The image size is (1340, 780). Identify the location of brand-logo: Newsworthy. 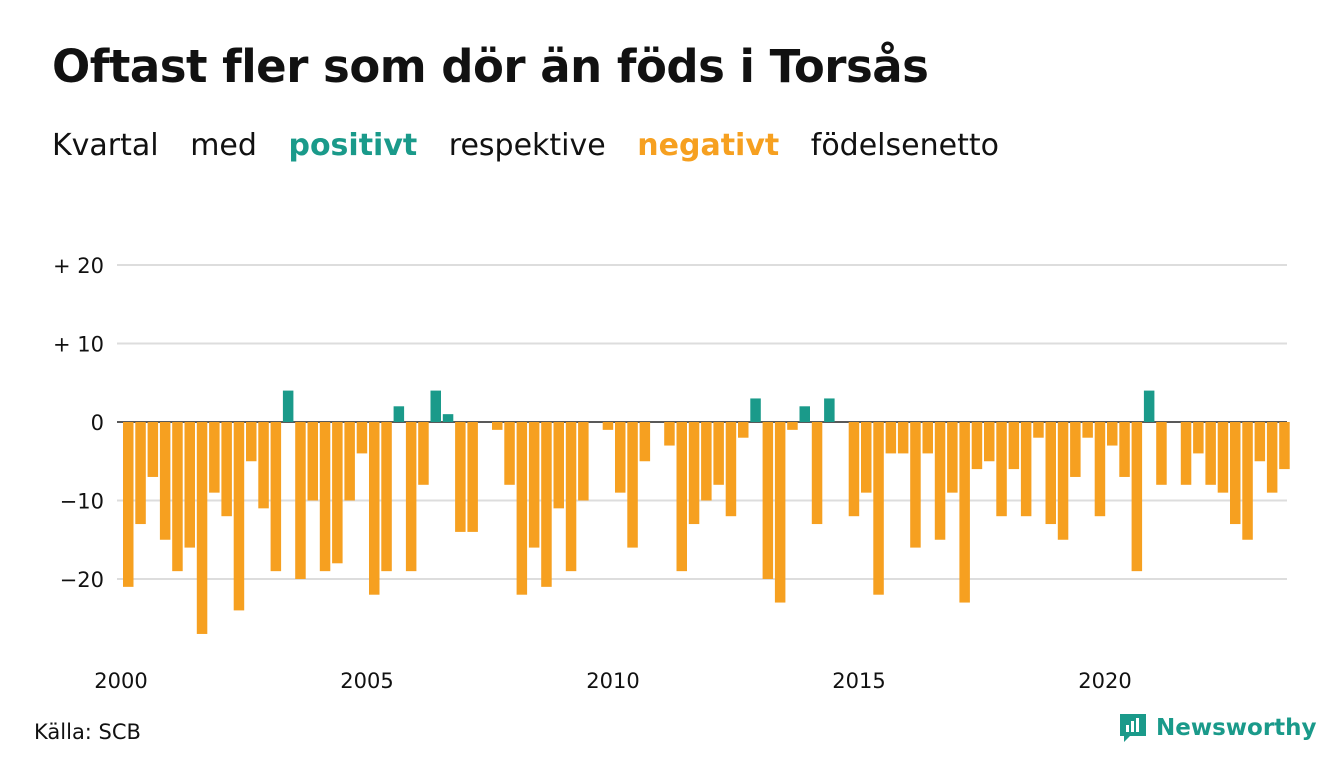
(1217, 728).